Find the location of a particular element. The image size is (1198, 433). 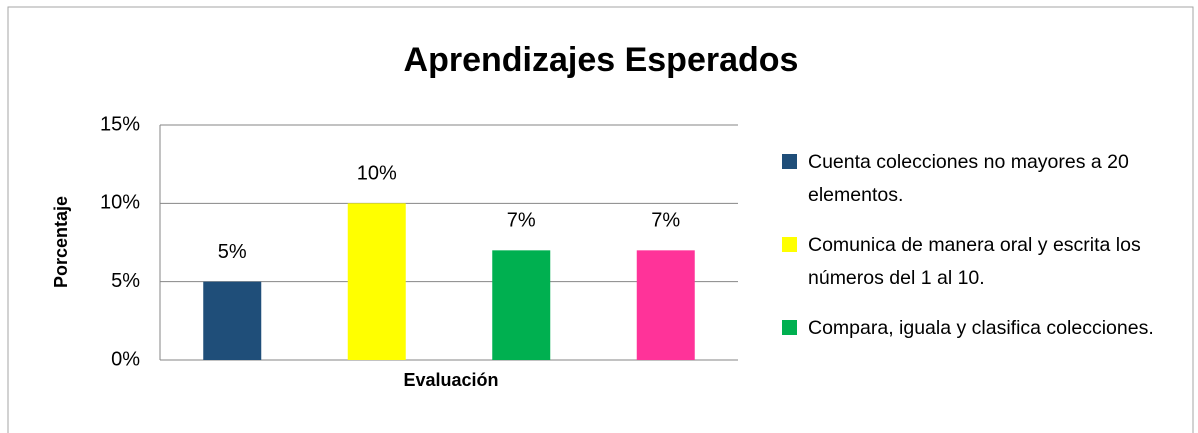

y-tick-label: 15% is located at coordinates (120, 124).